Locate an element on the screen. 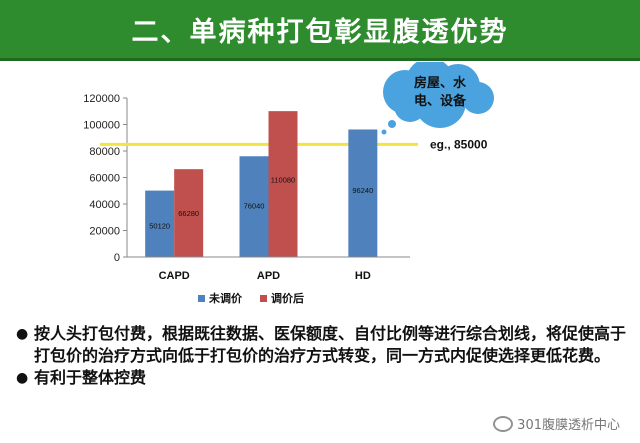 Image resolution: width=640 pixels, height=443 pixels. data-label: 50120 is located at coordinates (159, 225).